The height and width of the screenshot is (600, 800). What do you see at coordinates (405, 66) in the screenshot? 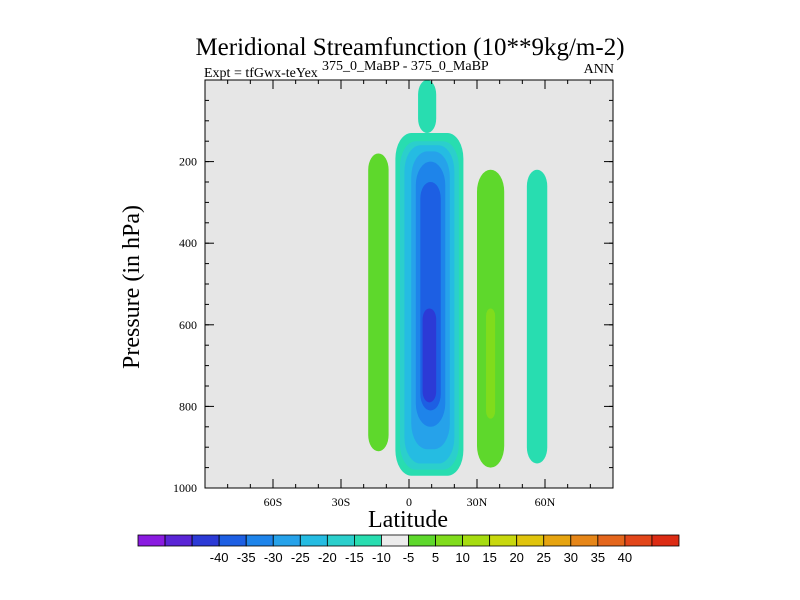
I see `experiment-superscript: 375_0_MaBP - 375_0_MaBP` at bounding box center [405, 66].